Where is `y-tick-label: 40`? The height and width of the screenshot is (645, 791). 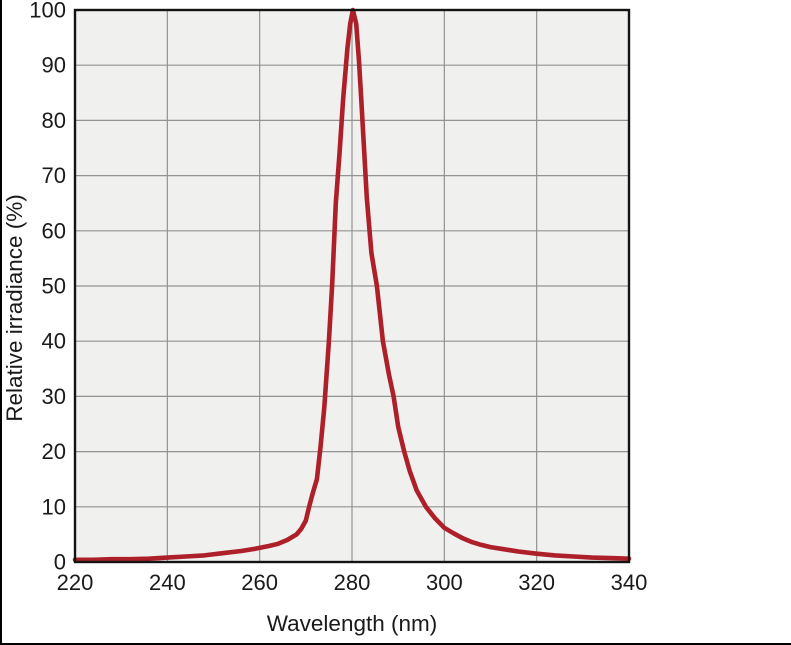
y-tick-label: 40 is located at coordinates (54, 341).